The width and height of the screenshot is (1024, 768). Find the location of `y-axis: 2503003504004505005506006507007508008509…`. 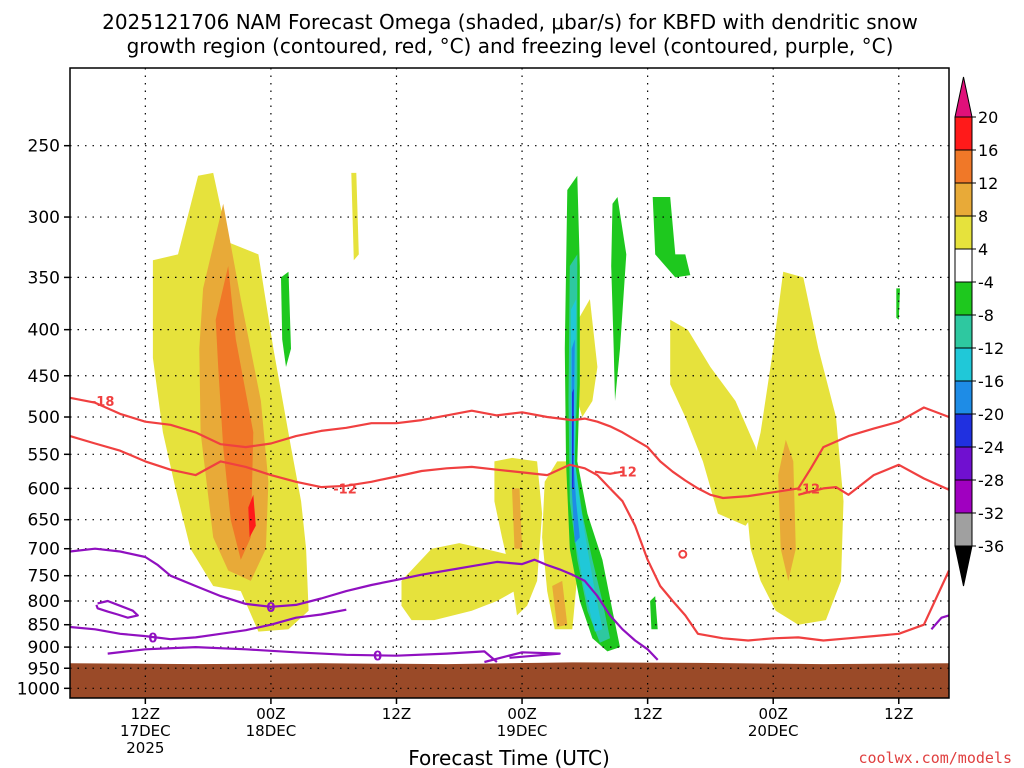

y-axis: 2503003504004505005506006507007508008509… is located at coordinates (43, 418).